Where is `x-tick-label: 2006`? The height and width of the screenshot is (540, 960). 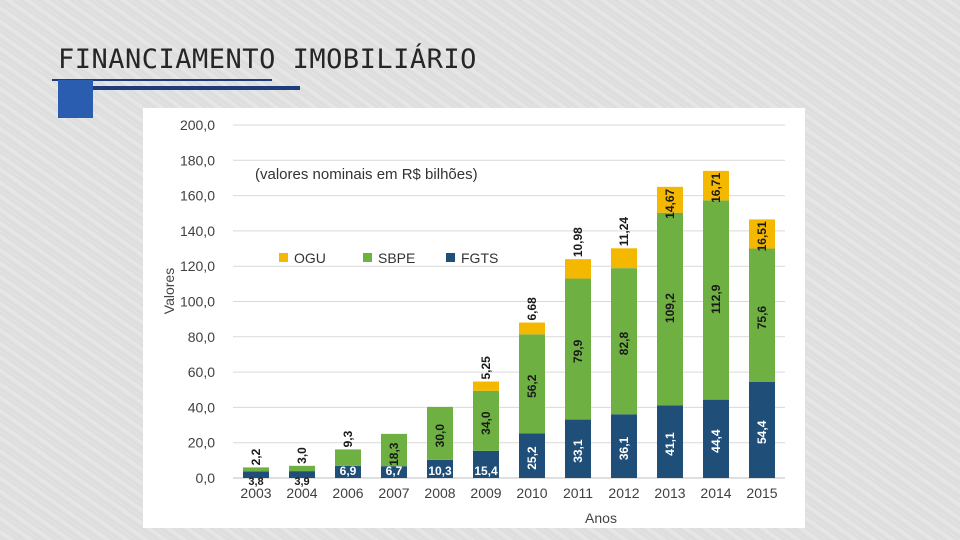 x-tick-label: 2006 is located at coordinates (347, 493).